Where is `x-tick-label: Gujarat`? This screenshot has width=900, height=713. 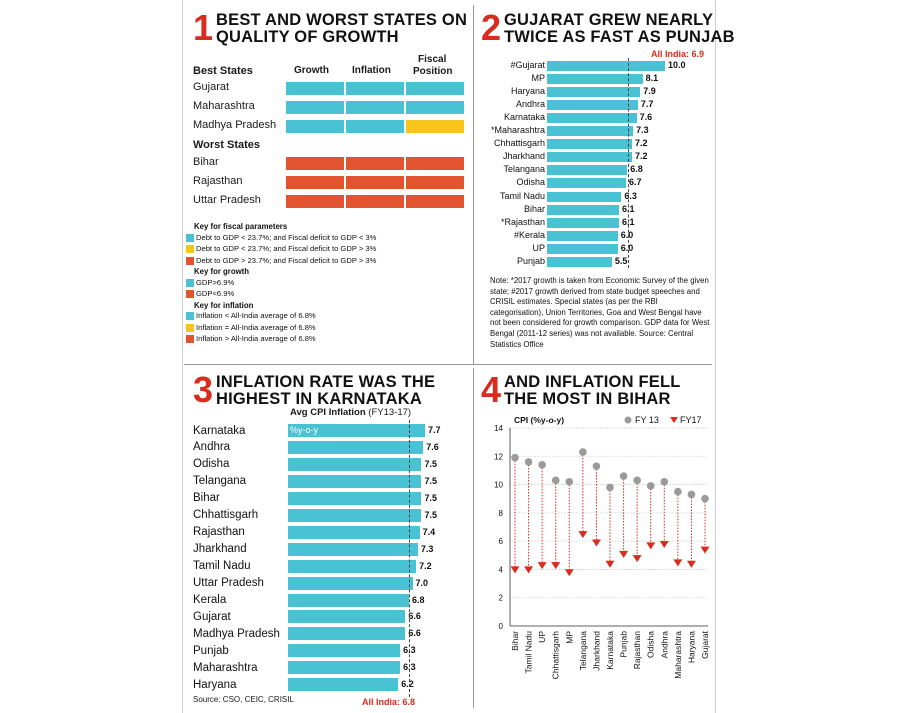
x-tick-label: Gujarat is located at coordinates (705, 644).